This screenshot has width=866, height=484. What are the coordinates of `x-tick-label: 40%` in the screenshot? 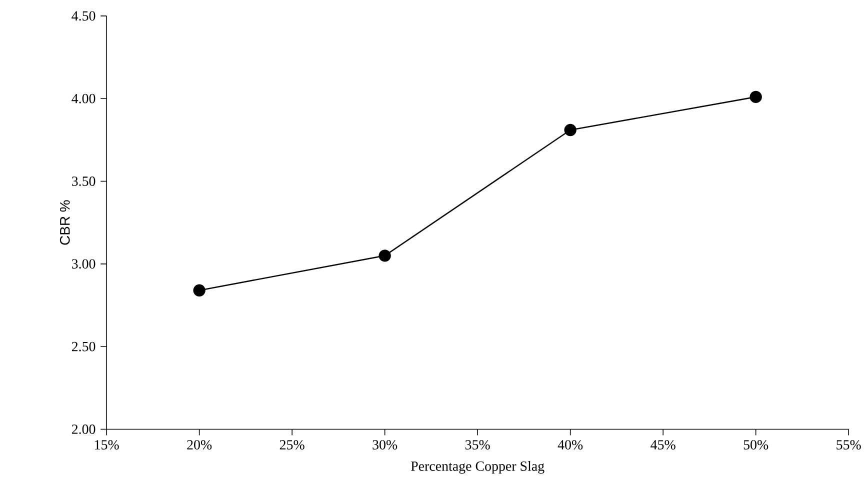 It's located at (570, 445).